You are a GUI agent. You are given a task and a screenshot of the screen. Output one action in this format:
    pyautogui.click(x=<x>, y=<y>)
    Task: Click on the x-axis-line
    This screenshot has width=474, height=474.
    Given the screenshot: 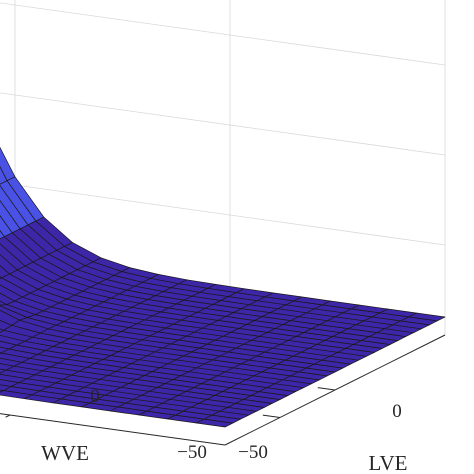 What is the action you would take?
    pyautogui.click(x=113, y=429)
    